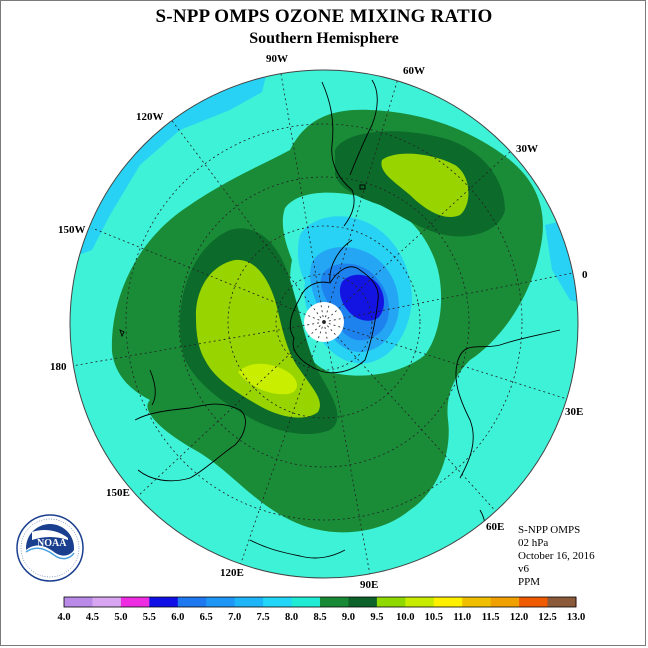  I want to click on colorbar-tick-label: 7.5, so click(263, 617).